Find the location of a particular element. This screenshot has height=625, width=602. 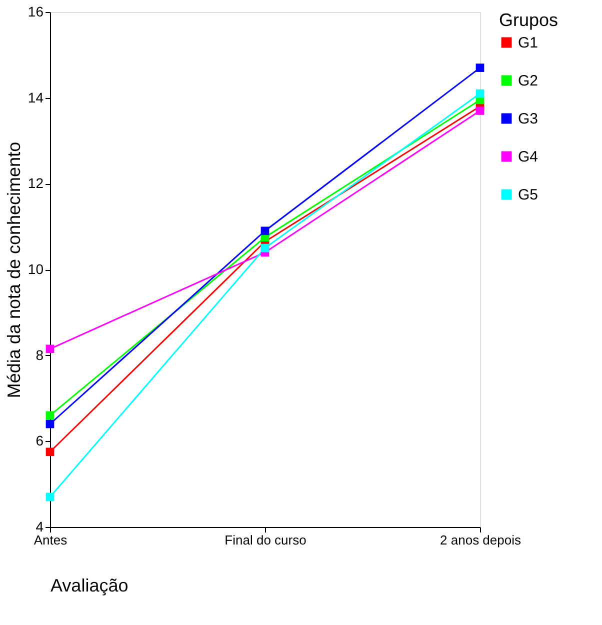

x-tick-label: 2 anos depois is located at coordinates (481, 540).